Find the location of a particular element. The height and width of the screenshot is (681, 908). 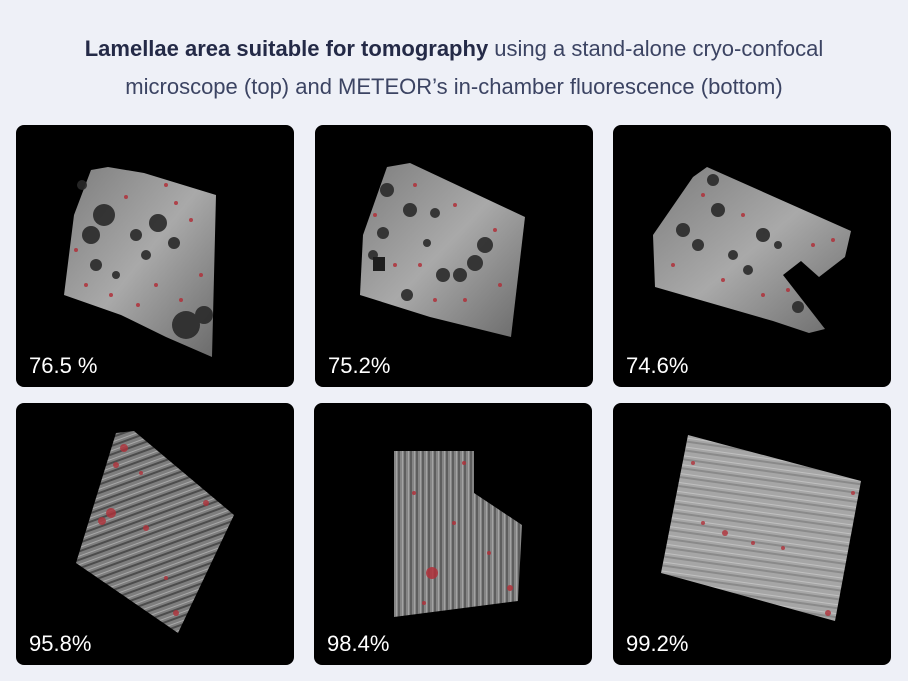

percentage-label: 98.4% is located at coordinates (358, 643).